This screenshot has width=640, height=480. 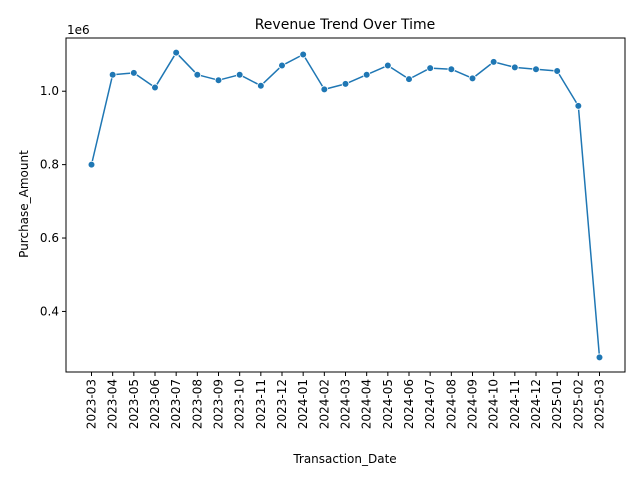 What do you see at coordinates (409, 404) in the screenshot?
I see `x-tick-label: 2024-06` at bounding box center [409, 404].